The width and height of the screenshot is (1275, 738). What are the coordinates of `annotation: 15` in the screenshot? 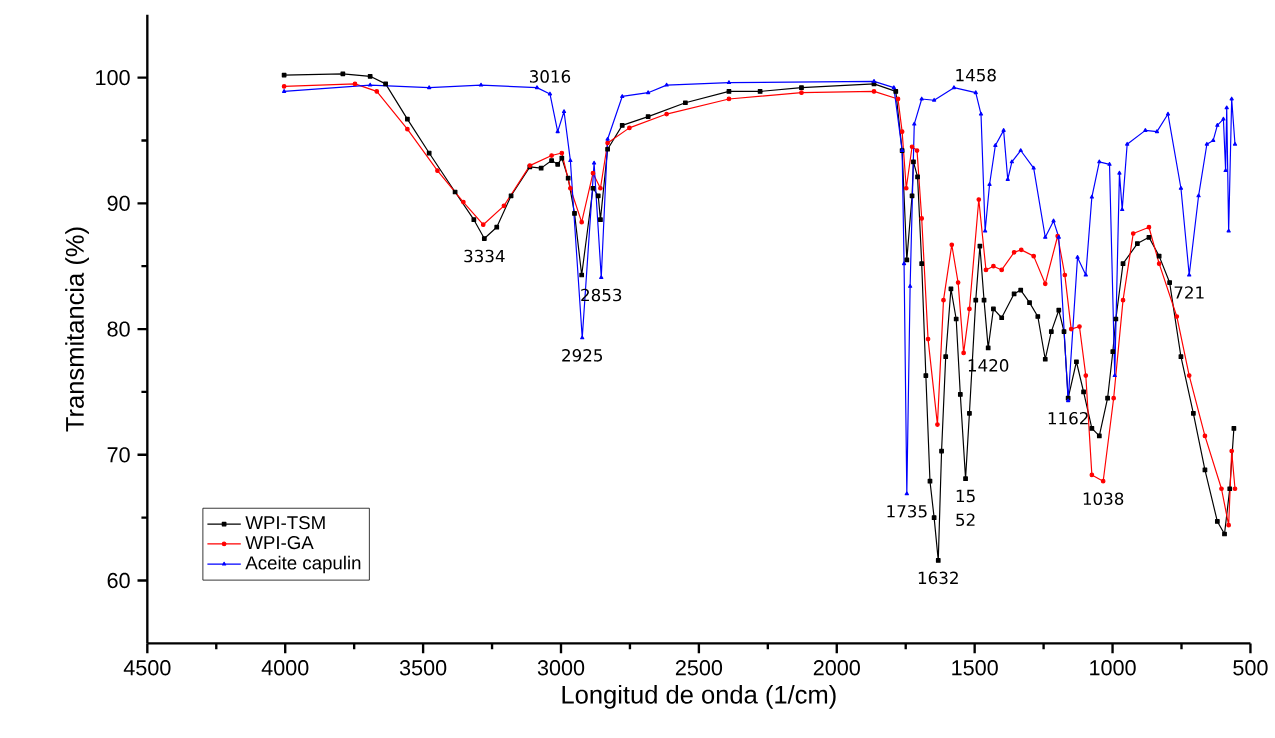 It's located at (965, 496).